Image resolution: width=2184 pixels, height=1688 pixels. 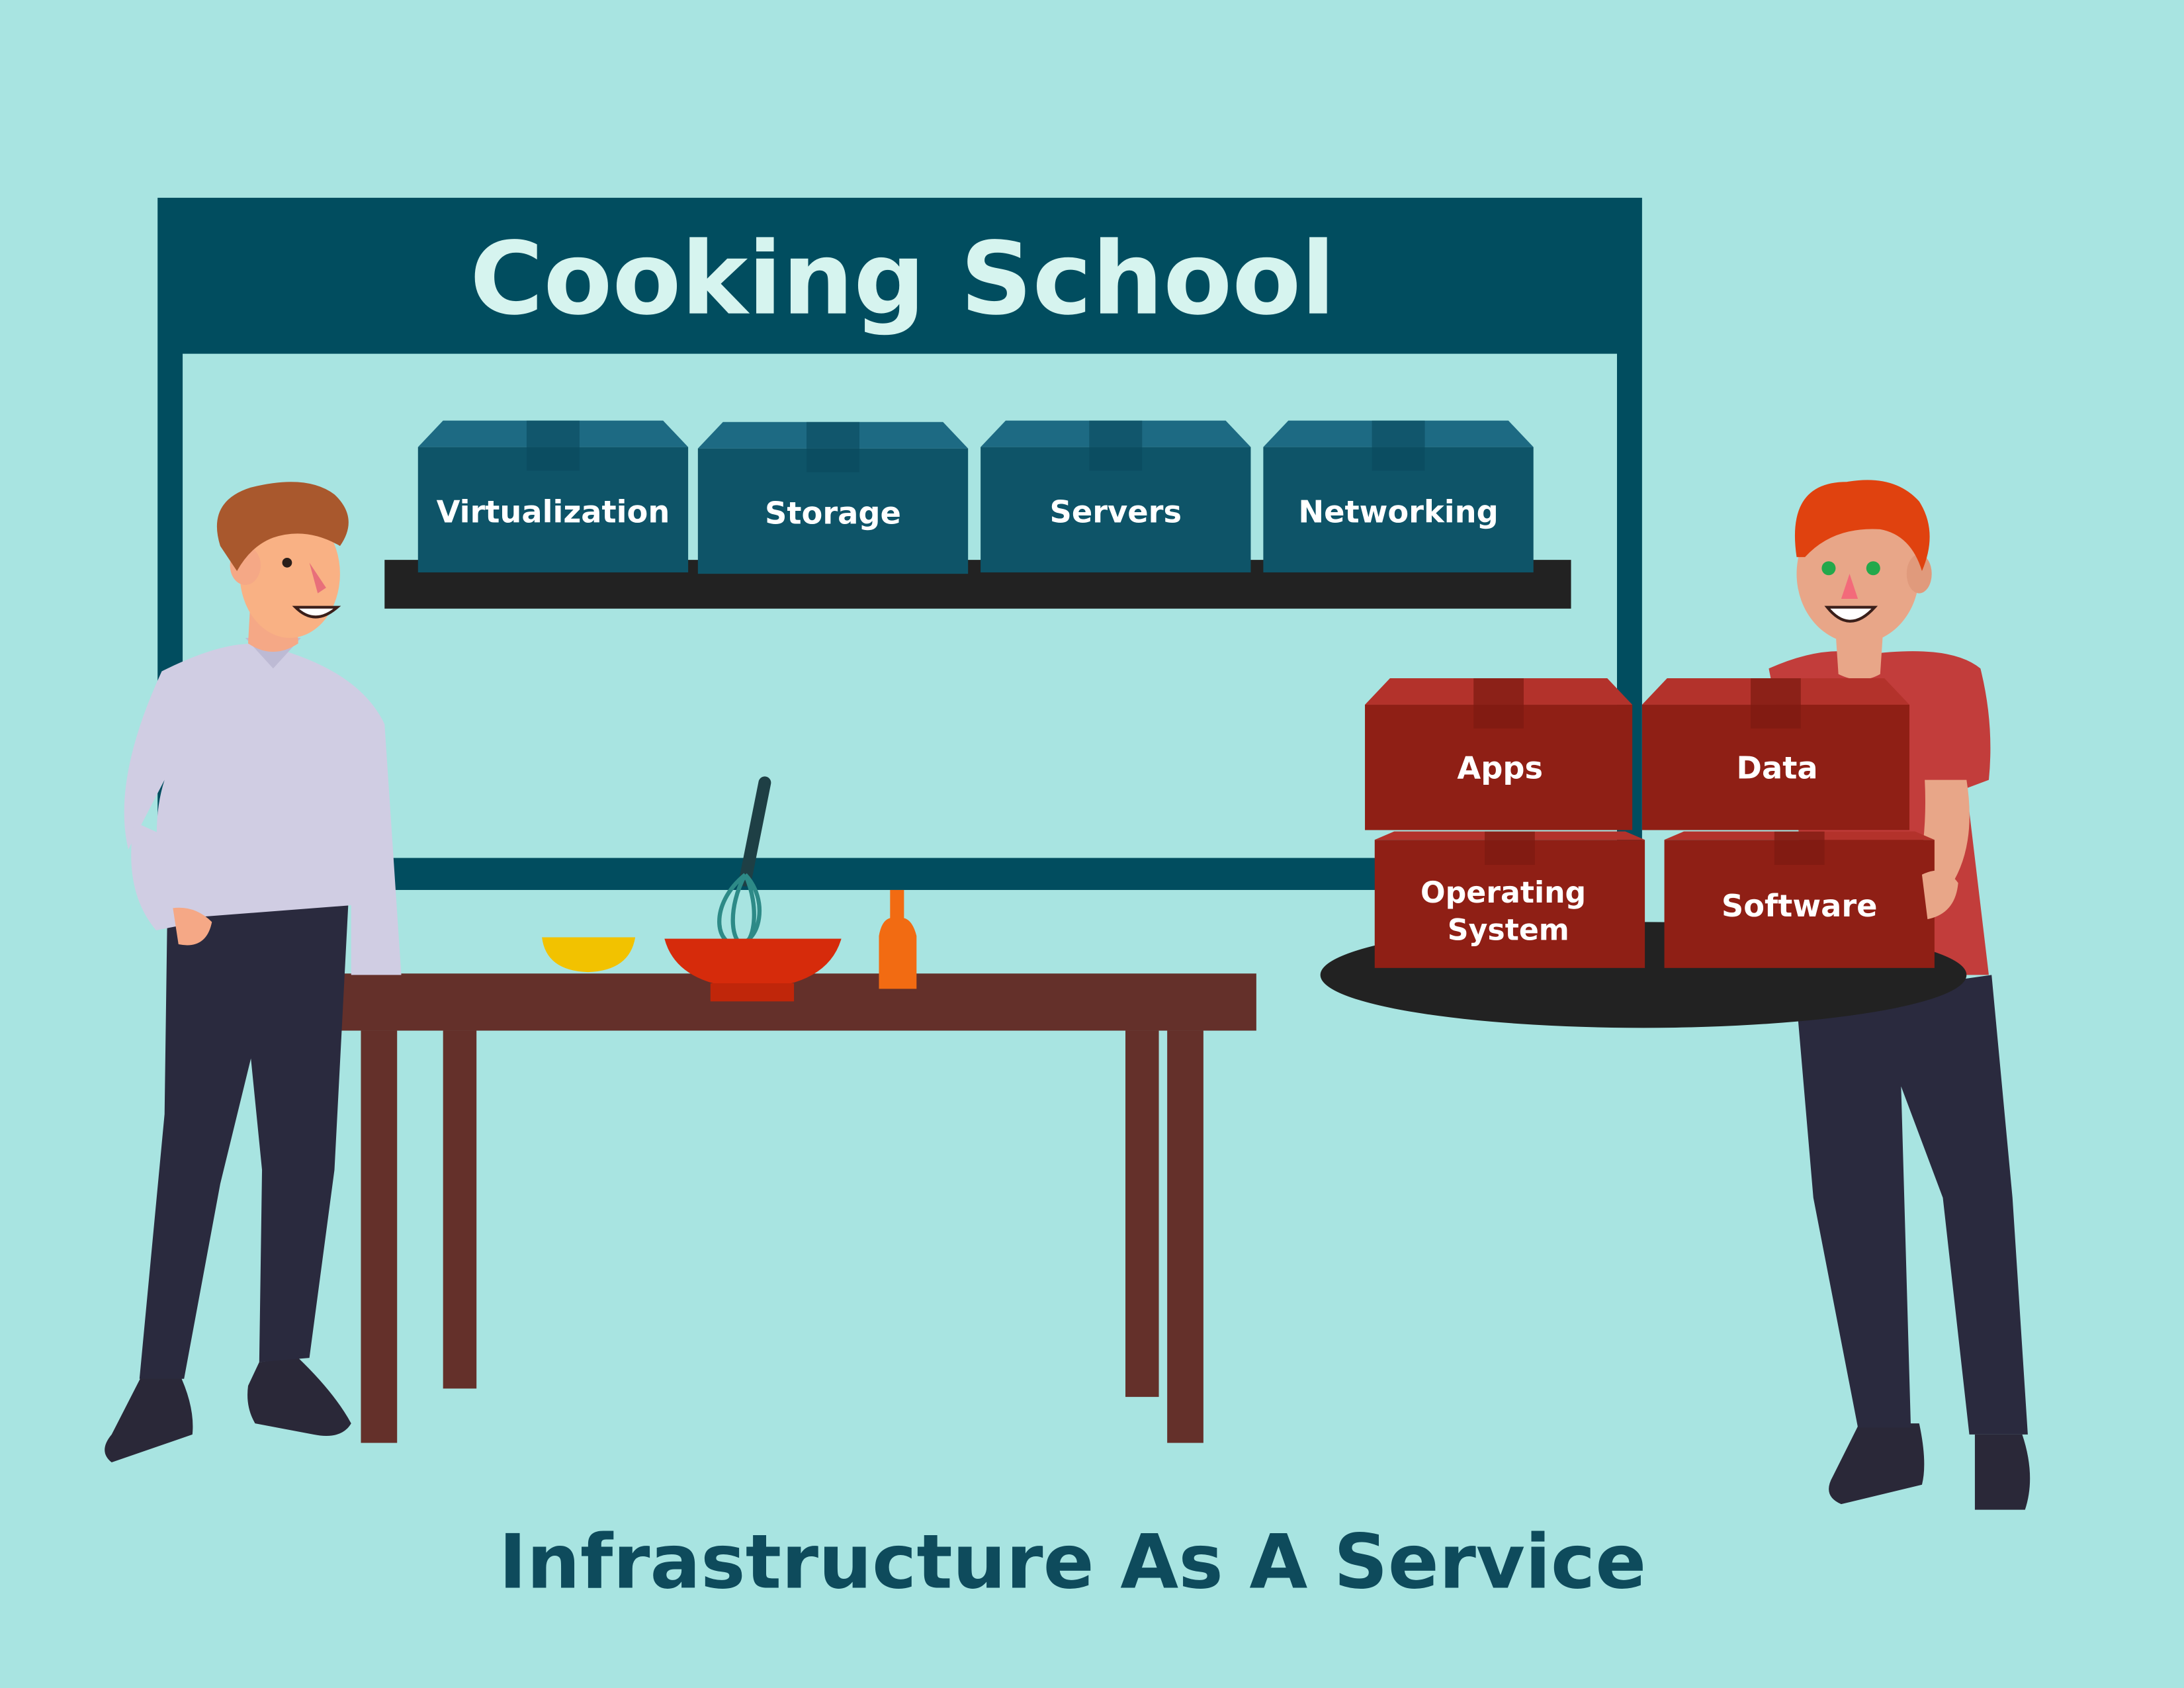 I want to click on left-person, so click(x=254, y=972).